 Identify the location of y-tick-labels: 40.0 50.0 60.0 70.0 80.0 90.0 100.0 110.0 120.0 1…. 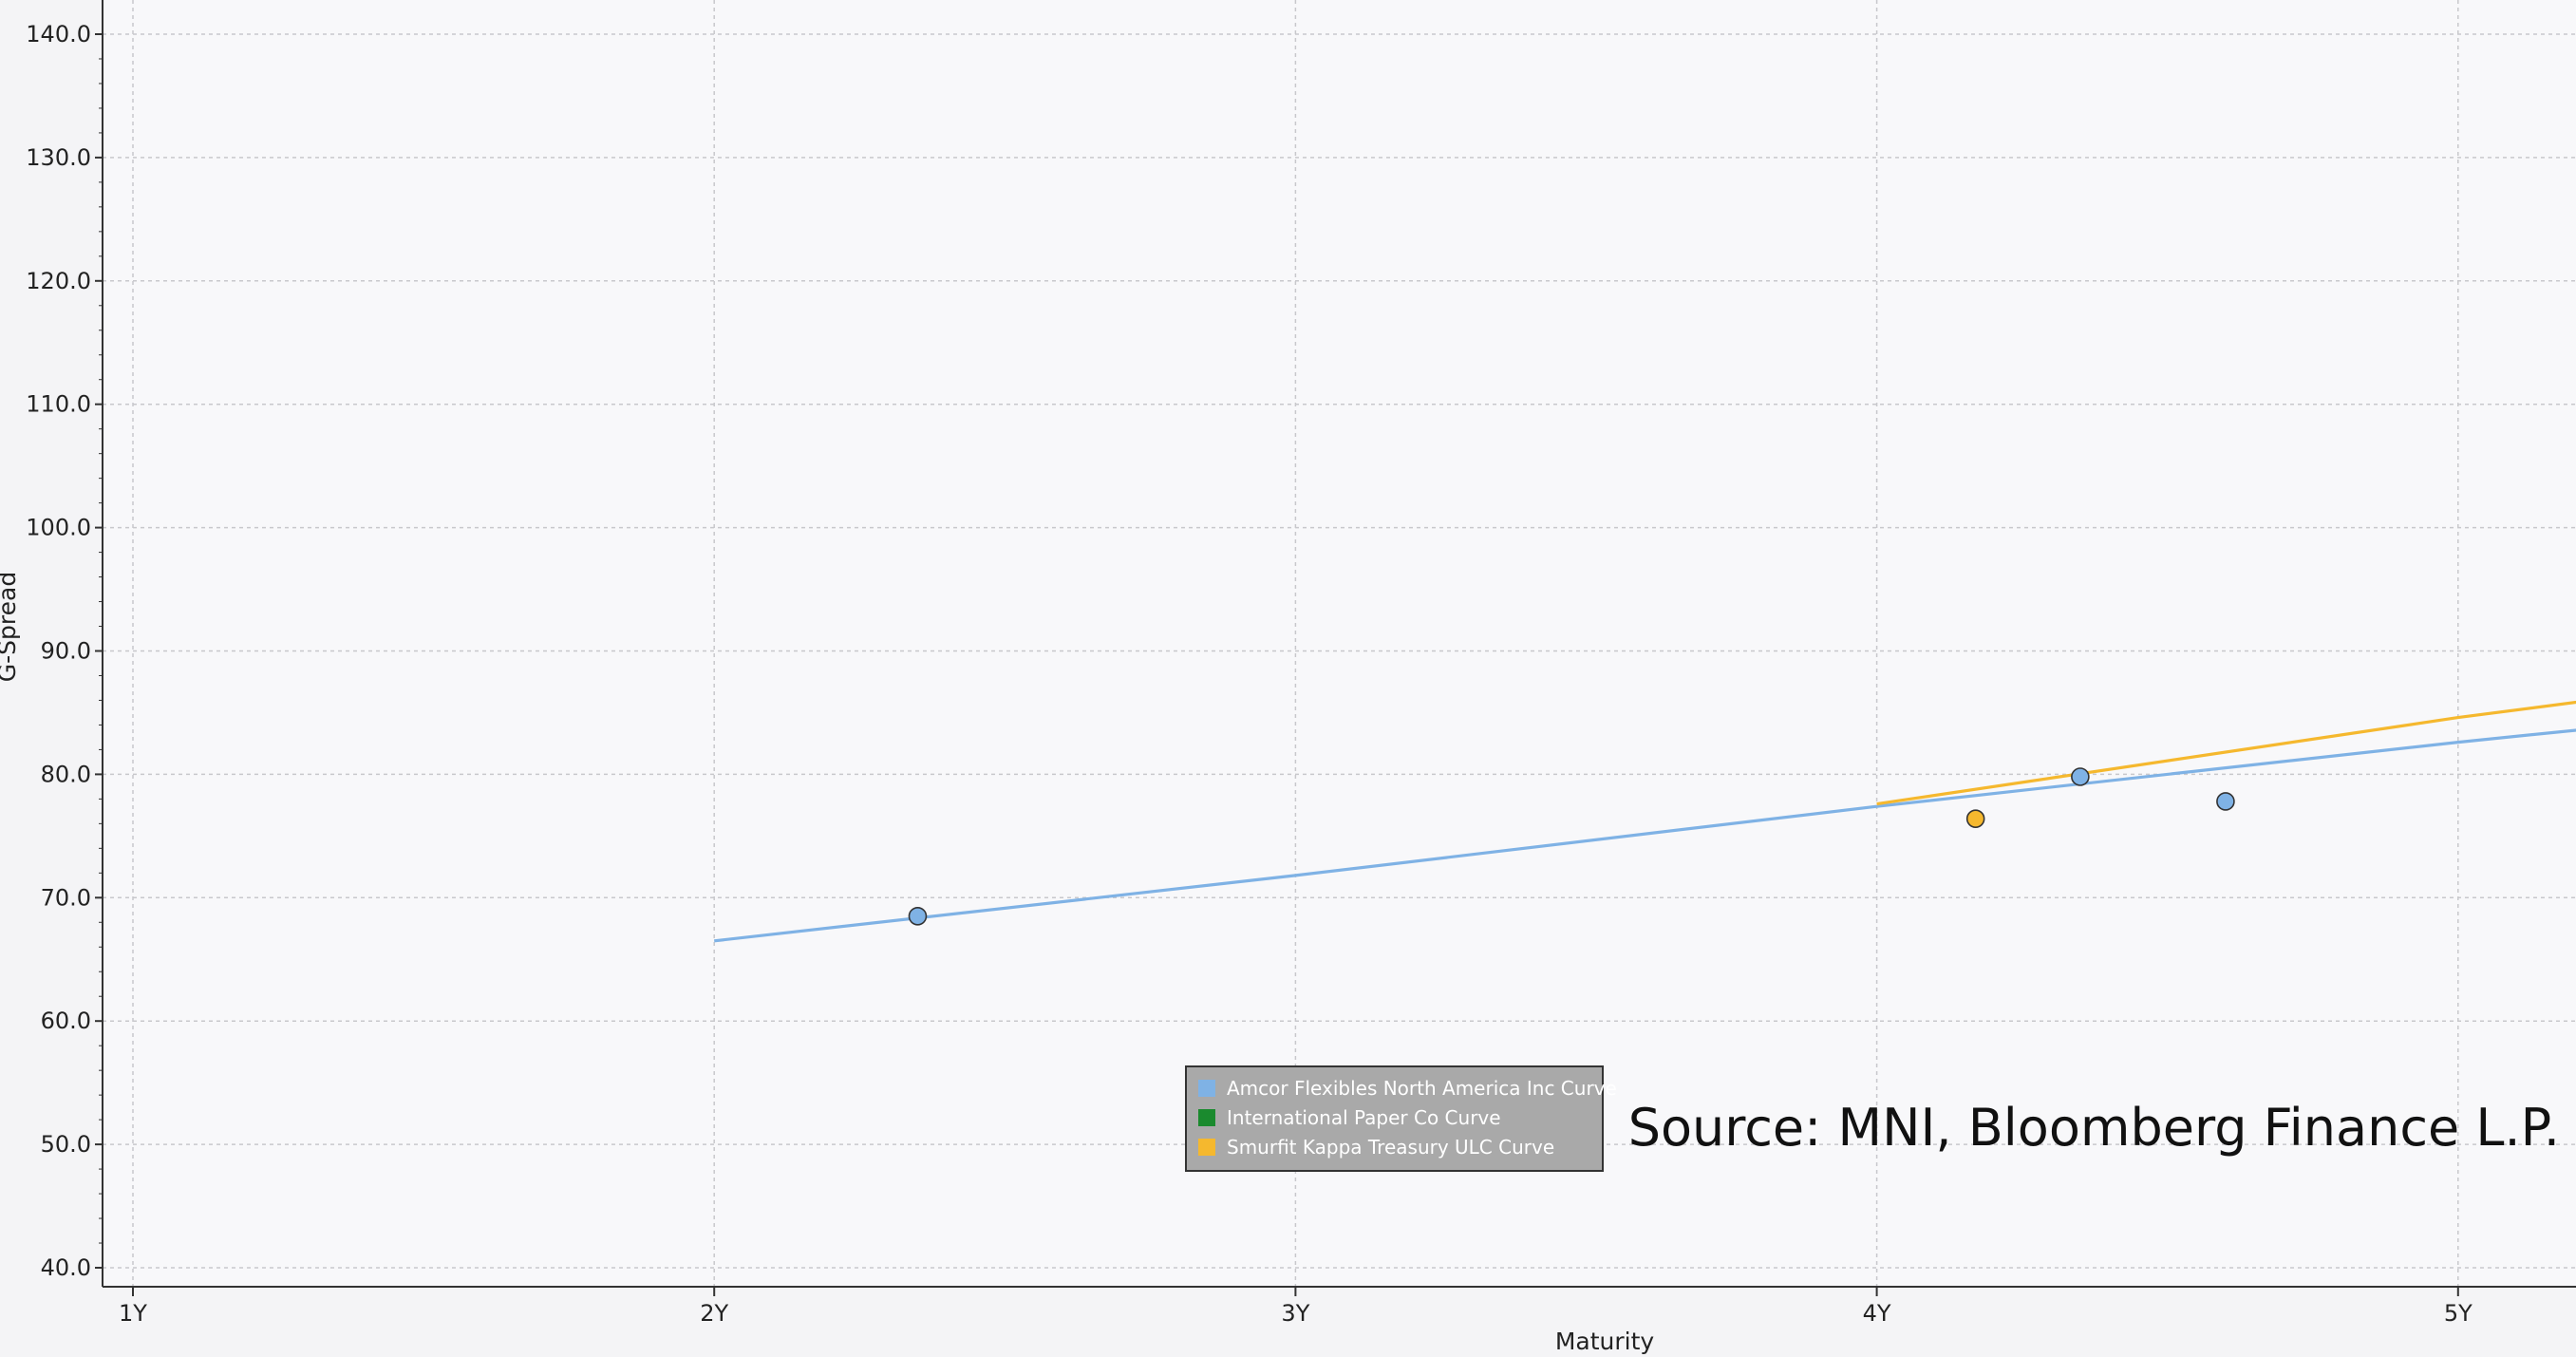
(58, 651).